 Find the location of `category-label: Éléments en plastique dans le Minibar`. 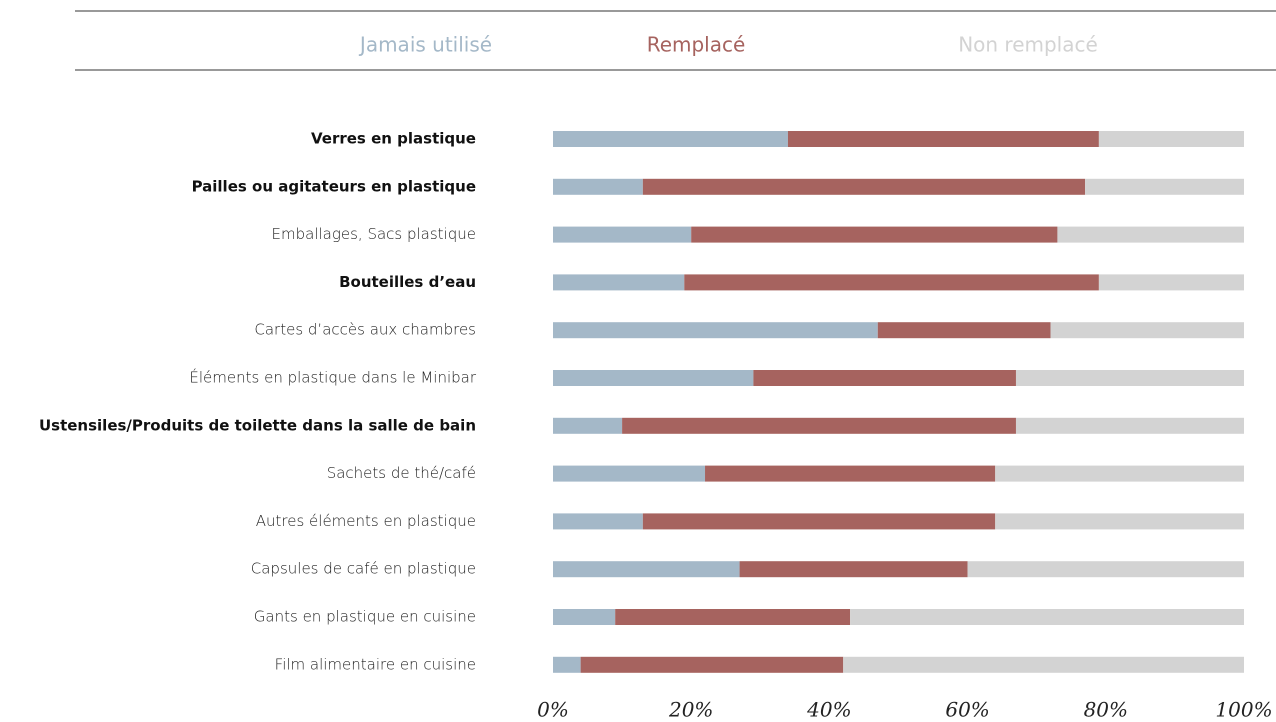

category-label: Éléments en plastique dans le Minibar is located at coordinates (332, 377).